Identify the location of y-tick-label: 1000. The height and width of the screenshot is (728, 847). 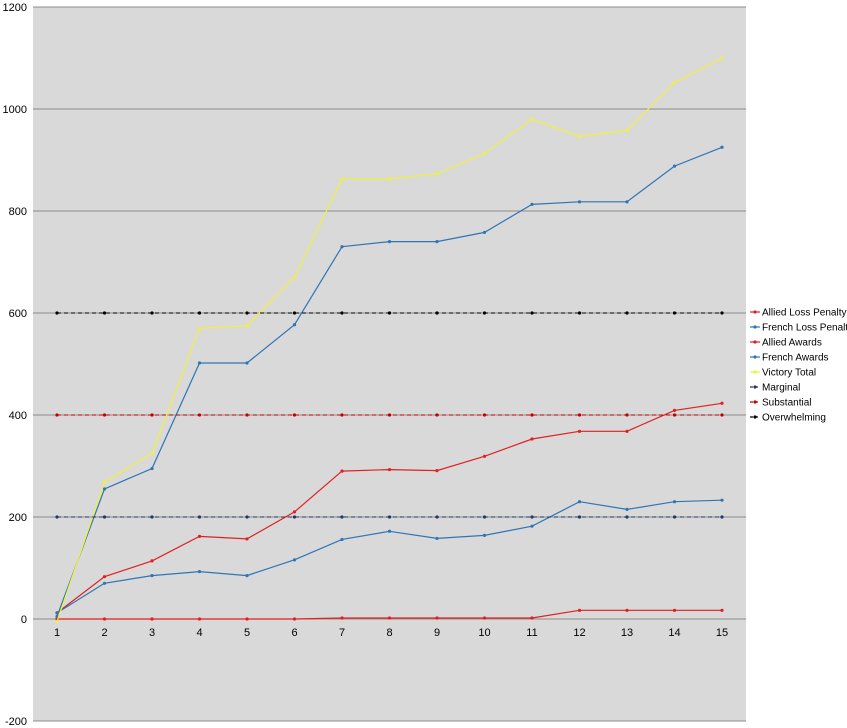
(15, 110).